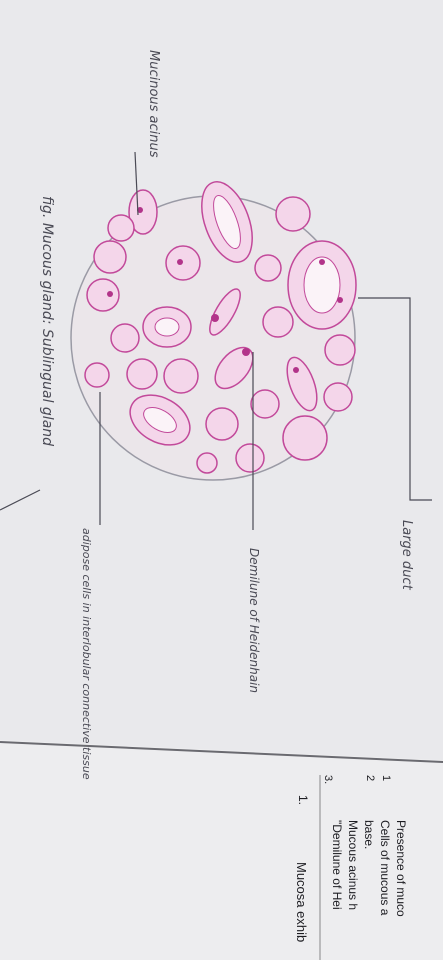  Describe the element at coordinates (221, 752) in the screenshot. I see `page-edge` at that location.